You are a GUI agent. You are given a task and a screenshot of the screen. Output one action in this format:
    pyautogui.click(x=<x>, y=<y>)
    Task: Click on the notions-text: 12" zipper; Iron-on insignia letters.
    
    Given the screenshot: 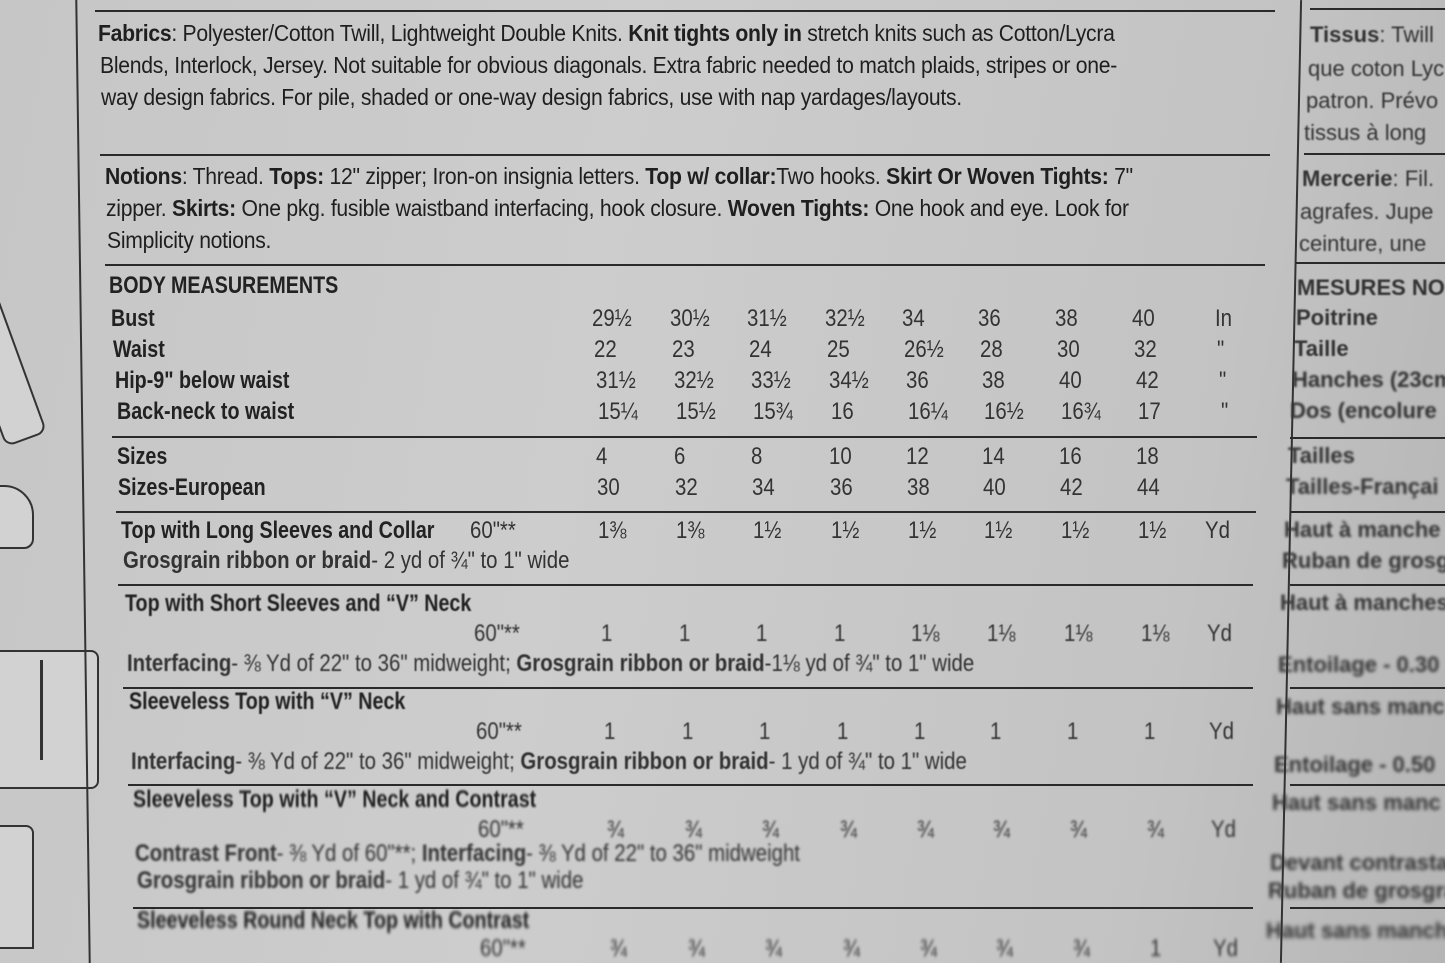 What is the action you would take?
    pyautogui.click(x=484, y=176)
    